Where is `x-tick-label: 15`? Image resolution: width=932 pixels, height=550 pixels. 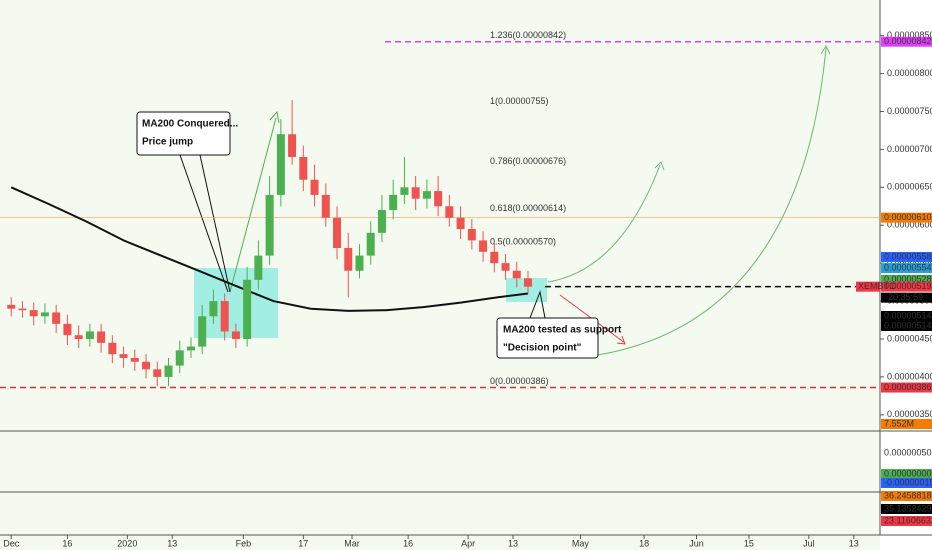
x-tick-label: 15 is located at coordinates (749, 543).